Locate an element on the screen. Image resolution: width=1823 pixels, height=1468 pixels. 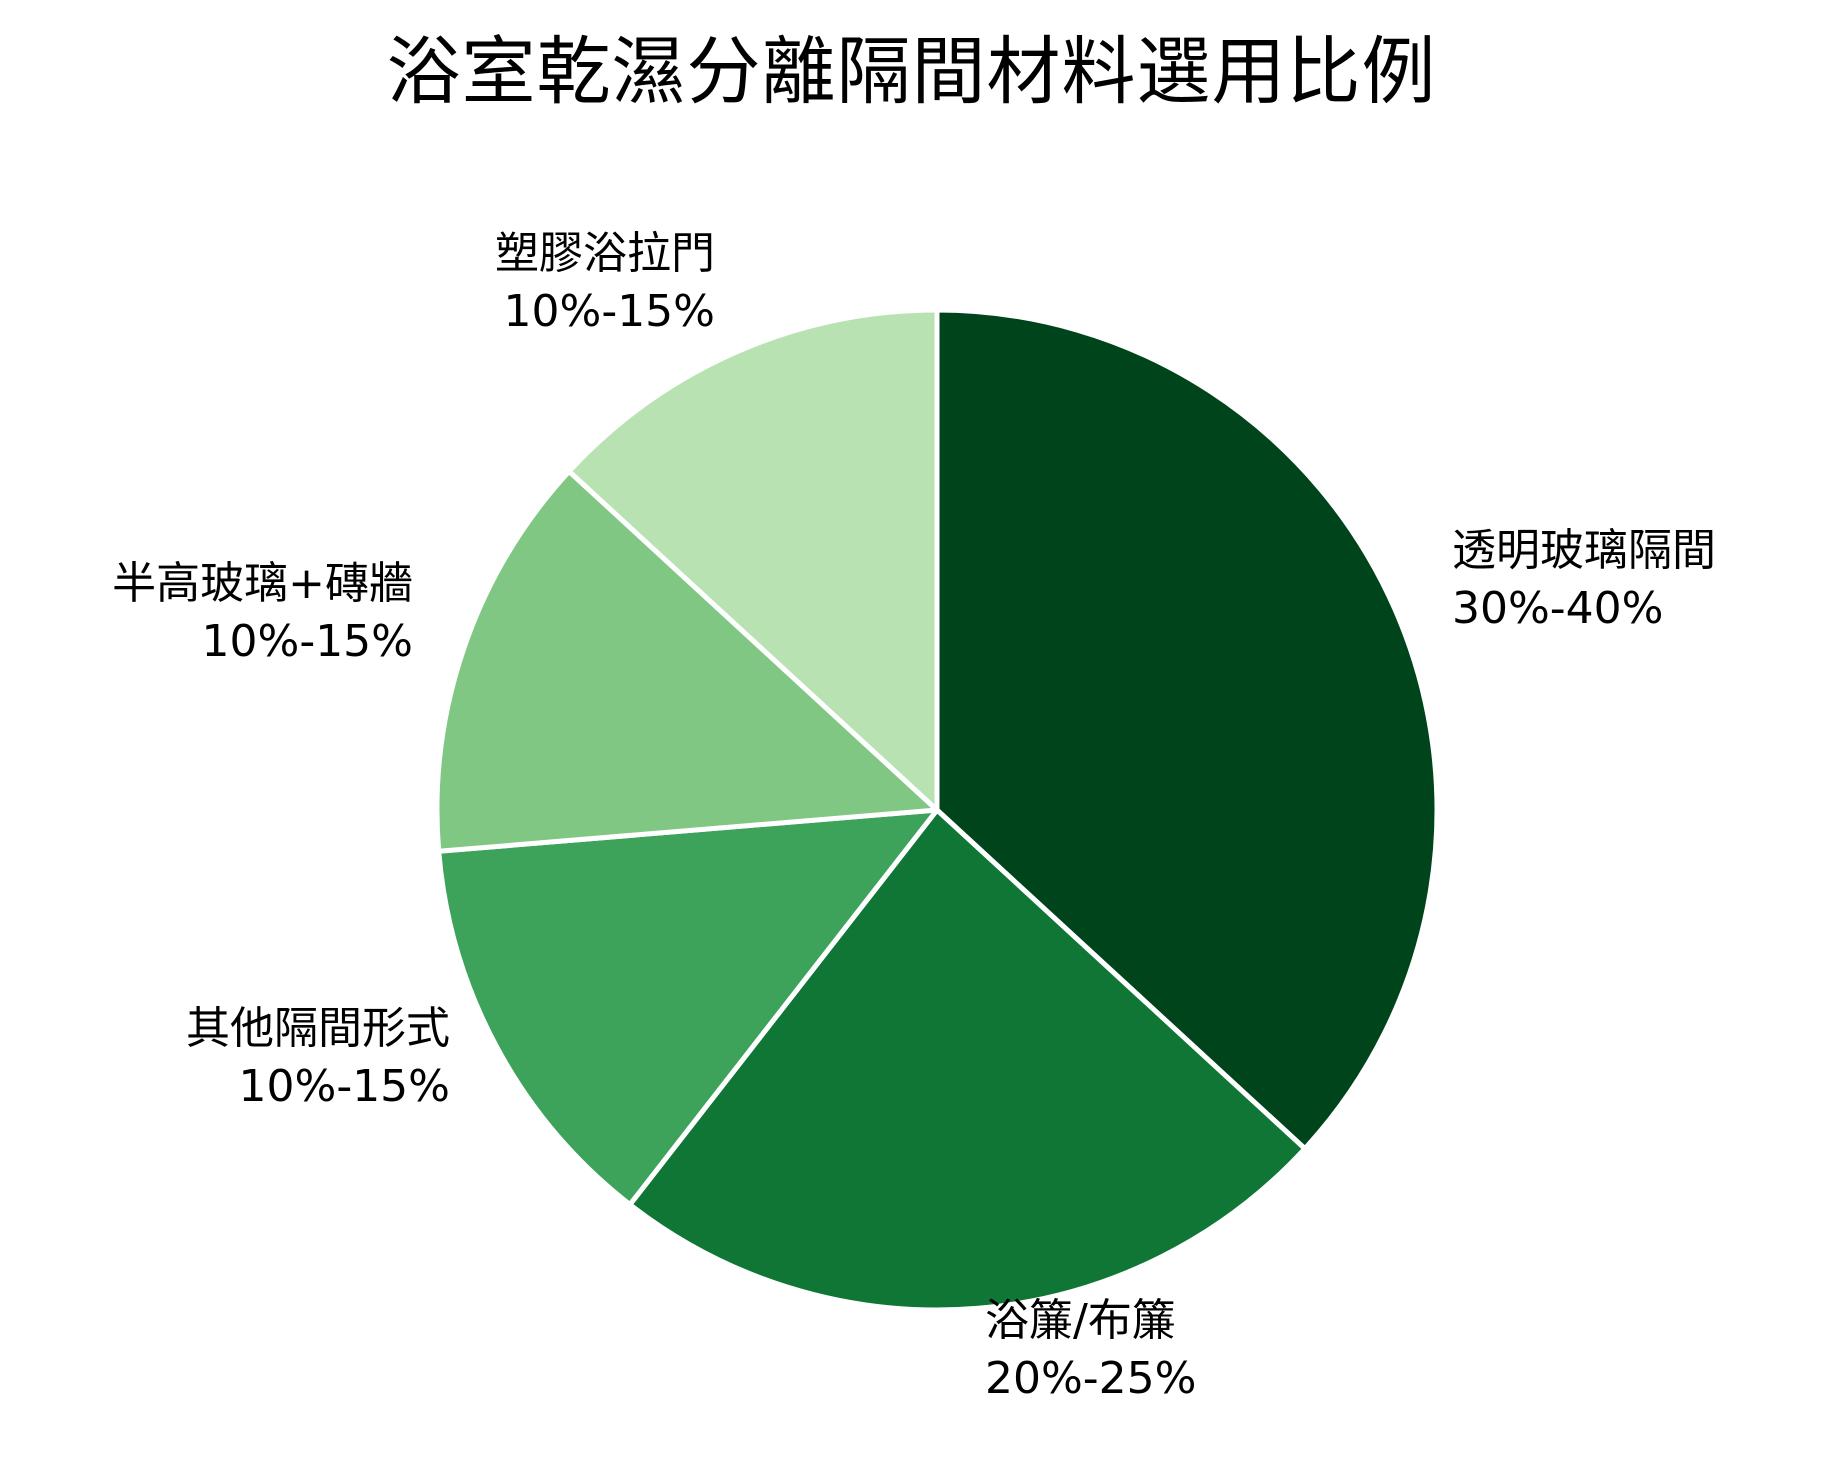
chart-title: 浴室乾濕分離隔間材料選用比例 is located at coordinates (911, 72).